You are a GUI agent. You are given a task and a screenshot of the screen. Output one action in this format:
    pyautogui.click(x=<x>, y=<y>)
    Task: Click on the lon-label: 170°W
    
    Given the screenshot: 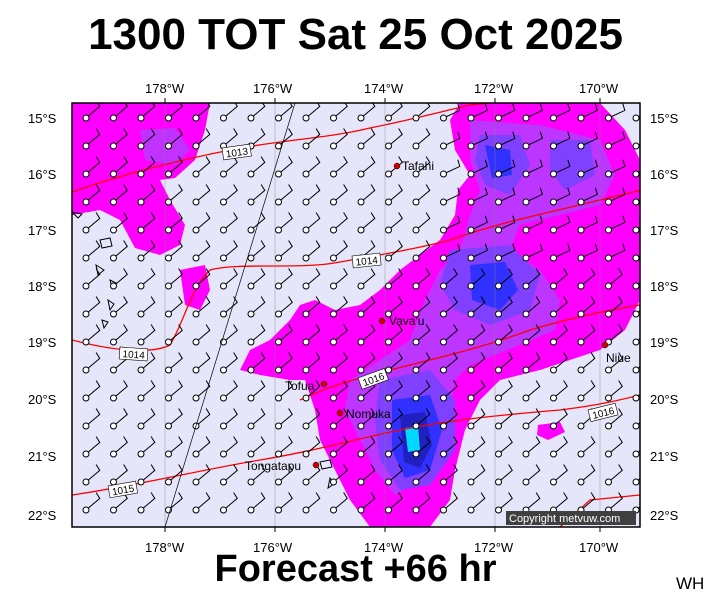 What is the action you would take?
    pyautogui.click(x=599, y=547)
    